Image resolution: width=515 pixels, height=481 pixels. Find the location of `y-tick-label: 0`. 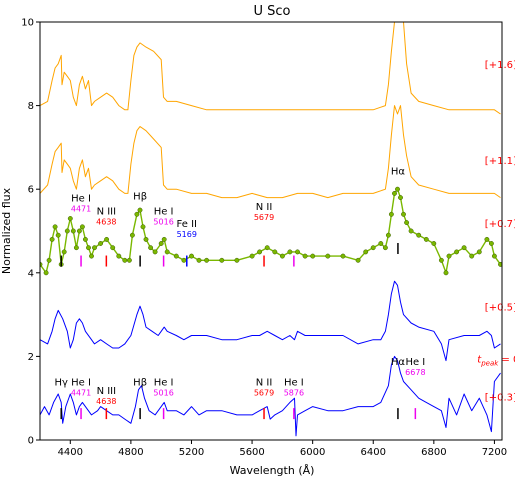

y-tick-label: 0 is located at coordinates (31, 441).